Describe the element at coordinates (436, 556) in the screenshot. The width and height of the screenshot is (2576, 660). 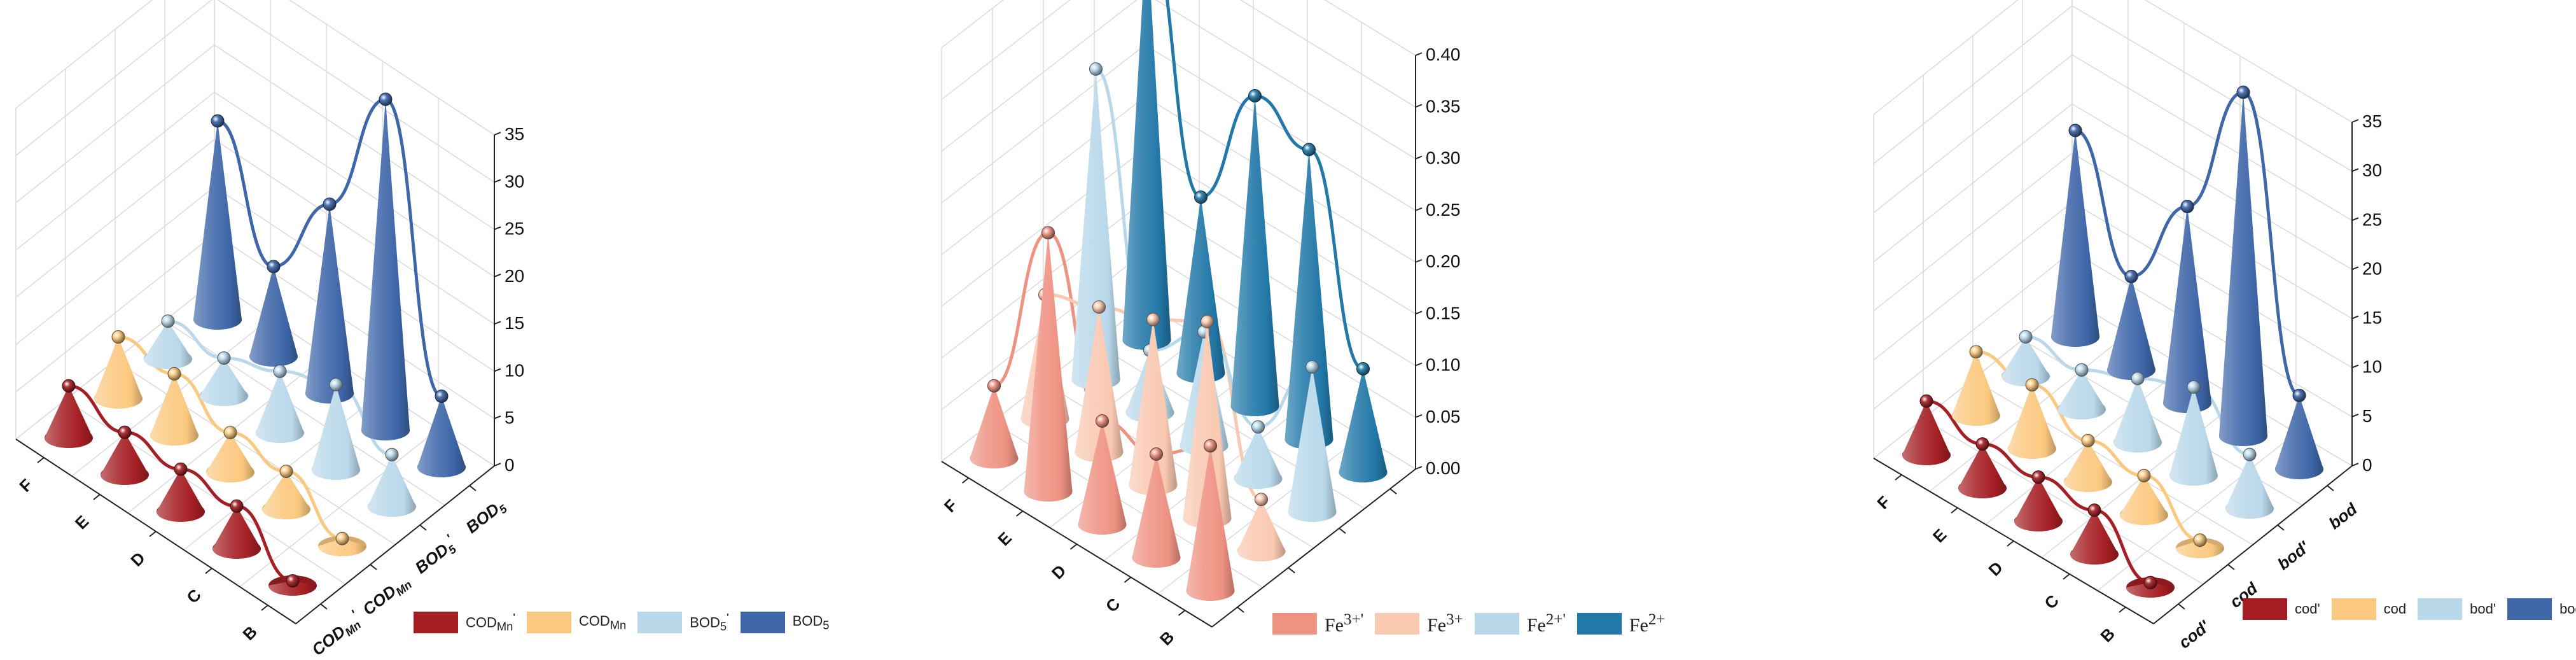
I see `y-tick-label: BOD5'` at that location.